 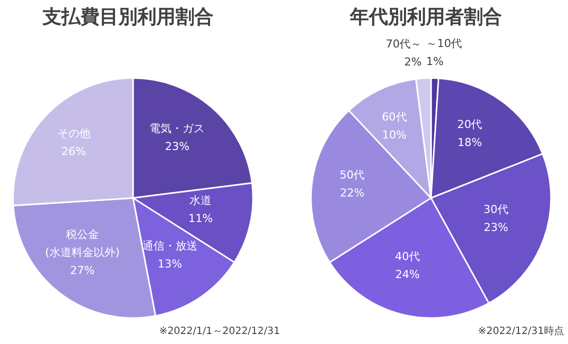 What do you see at coordinates (219, 331) in the screenshot?
I see `text: ※2022/1/1～2022/12/31` at bounding box center [219, 331].